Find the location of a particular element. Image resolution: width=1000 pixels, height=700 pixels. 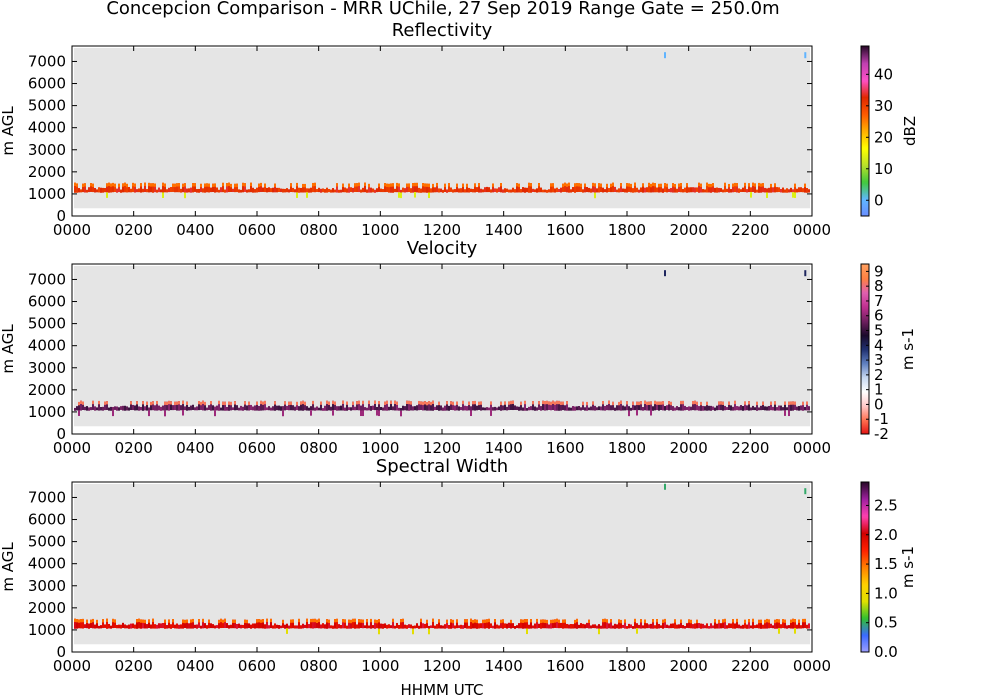

y-tick-label: 7000 is located at coordinates (47, 279).